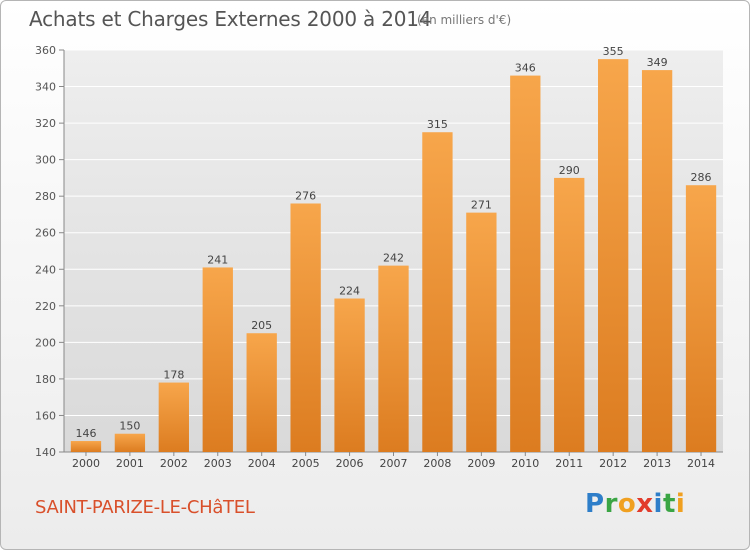 This screenshot has height=550, width=750. Describe the element at coordinates (130, 463) in the screenshot. I see `x-tick-label: 2001` at that location.